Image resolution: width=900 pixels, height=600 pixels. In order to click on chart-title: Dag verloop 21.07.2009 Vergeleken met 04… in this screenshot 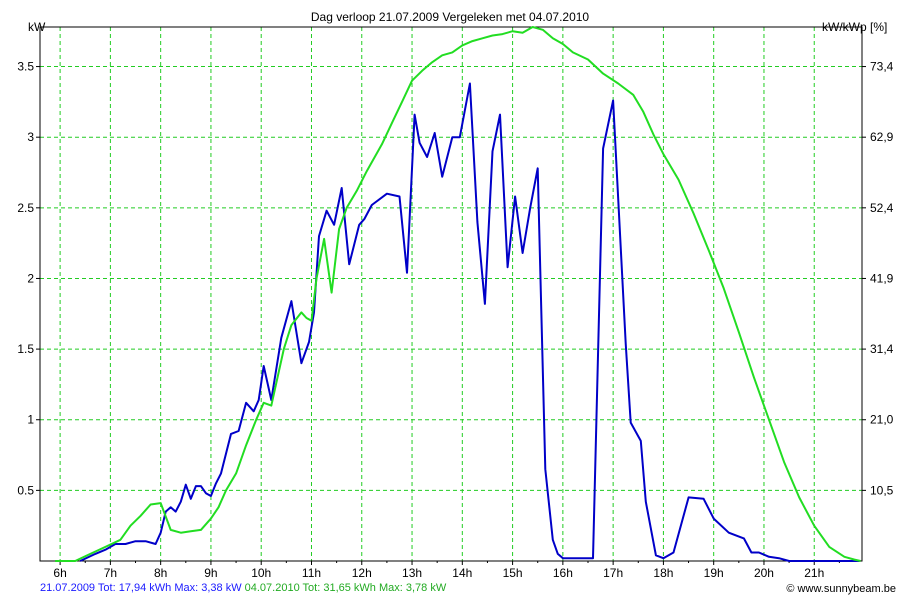, I will do `click(450, 17)`.